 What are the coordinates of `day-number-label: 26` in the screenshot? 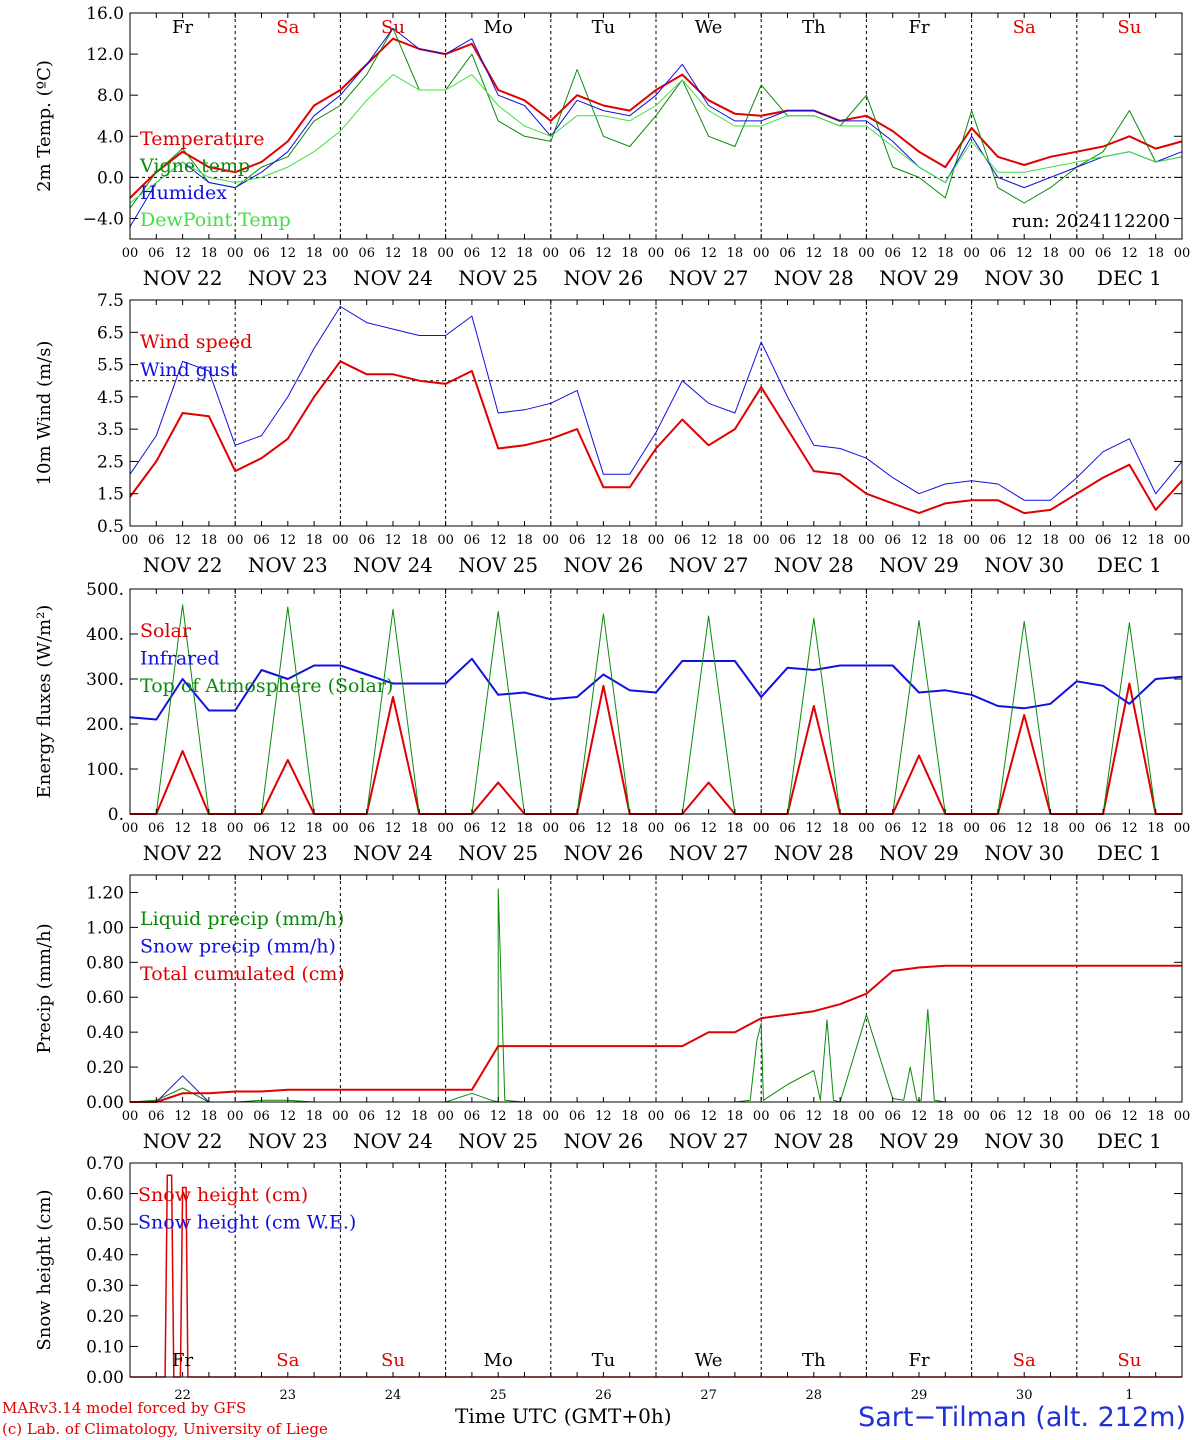 It's located at (603, 1395).